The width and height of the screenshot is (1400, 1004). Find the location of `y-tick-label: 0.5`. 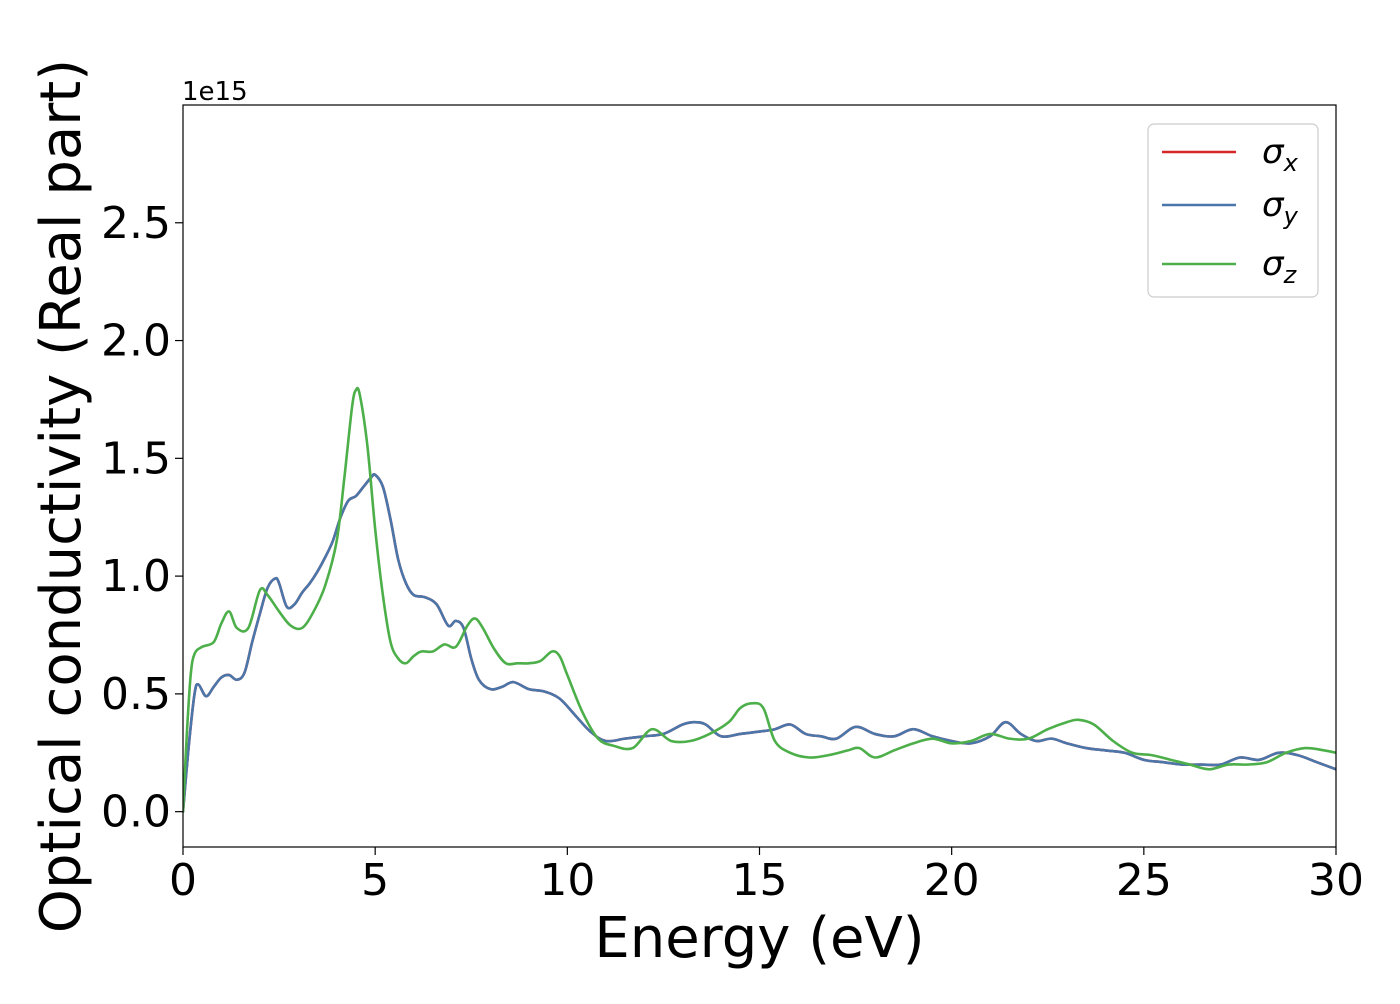

y-tick-label: 0.5 is located at coordinates (136, 694).